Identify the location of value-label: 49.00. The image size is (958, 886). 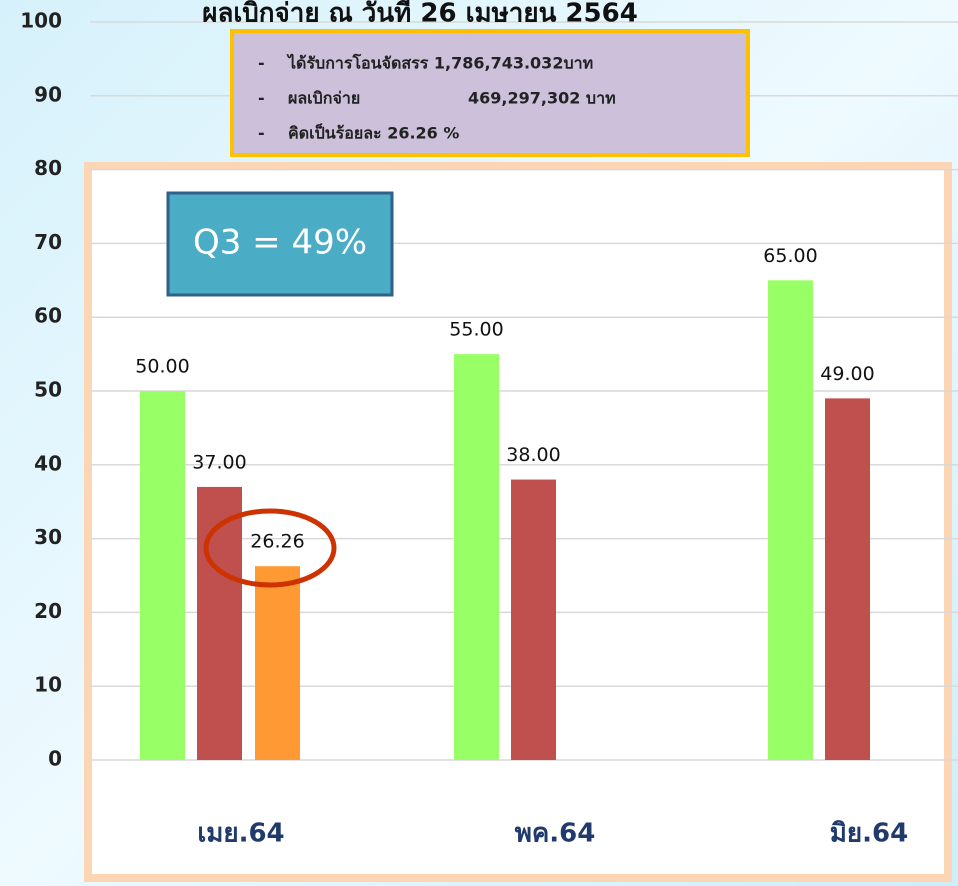
(847, 374).